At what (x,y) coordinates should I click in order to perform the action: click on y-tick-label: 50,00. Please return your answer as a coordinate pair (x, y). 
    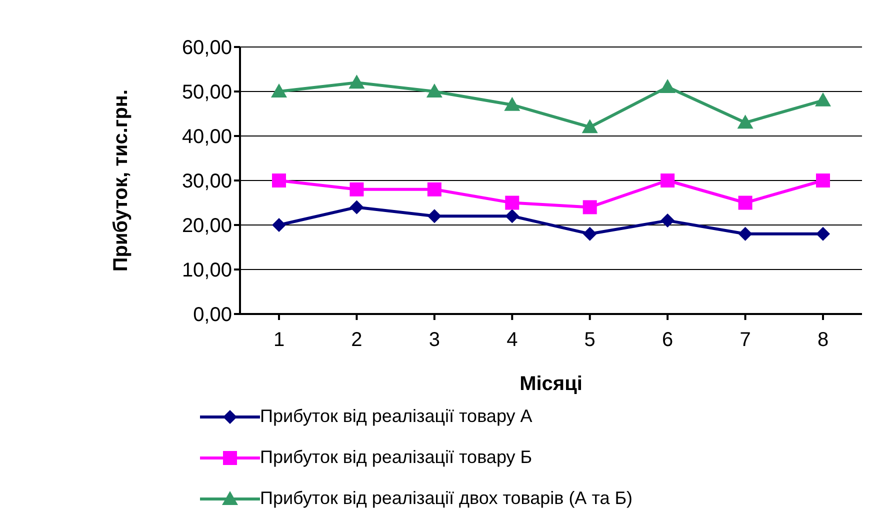
    Looking at the image, I should click on (207, 93).